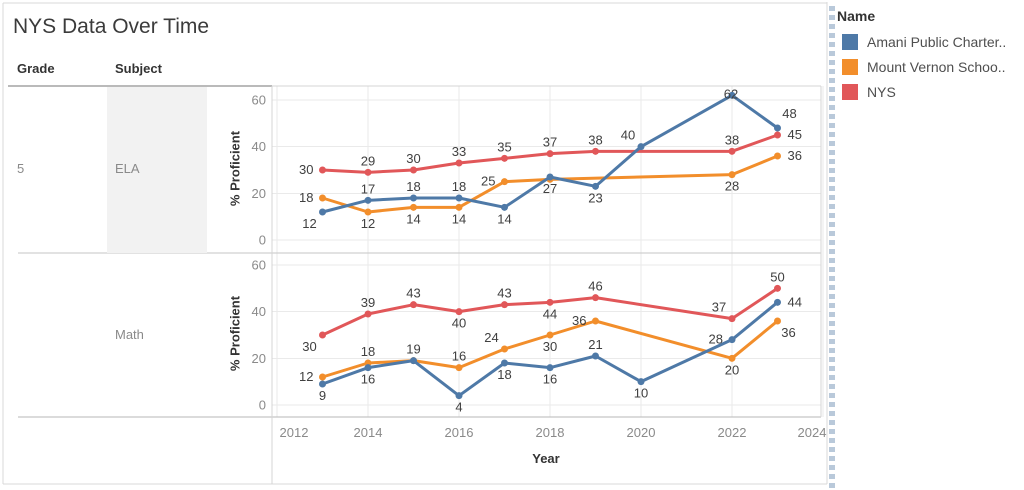 This screenshot has width=1024, height=490. I want to click on data-label: 10, so click(641, 393).